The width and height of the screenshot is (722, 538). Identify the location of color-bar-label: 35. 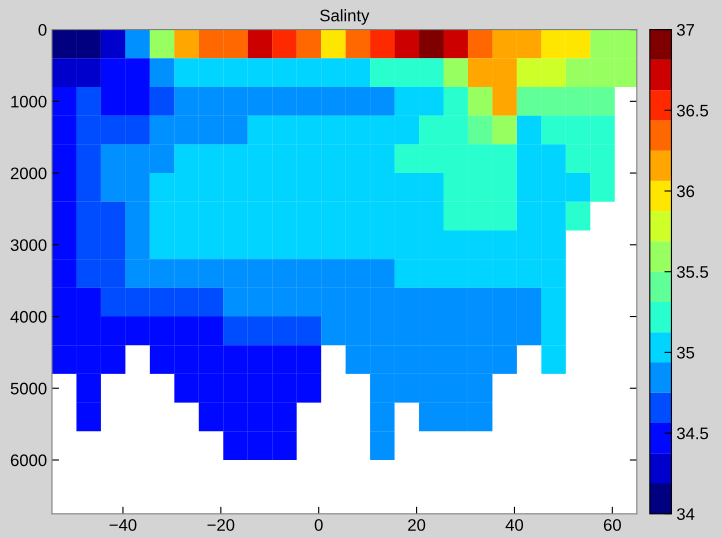
(685, 352).